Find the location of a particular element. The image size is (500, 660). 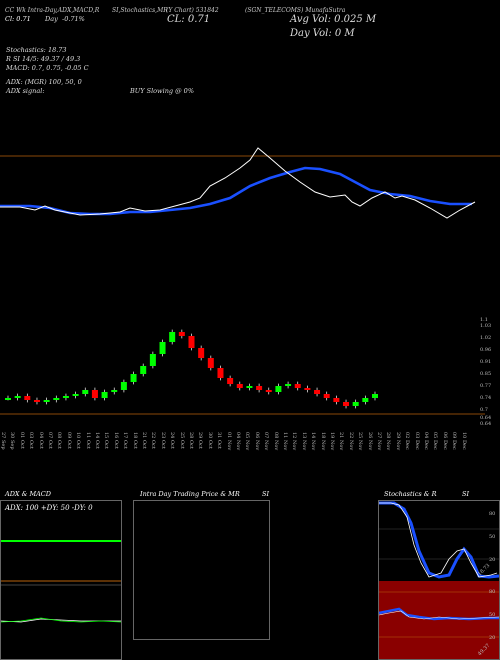

stoch-tick: 80 is located at coordinates (492, 514).